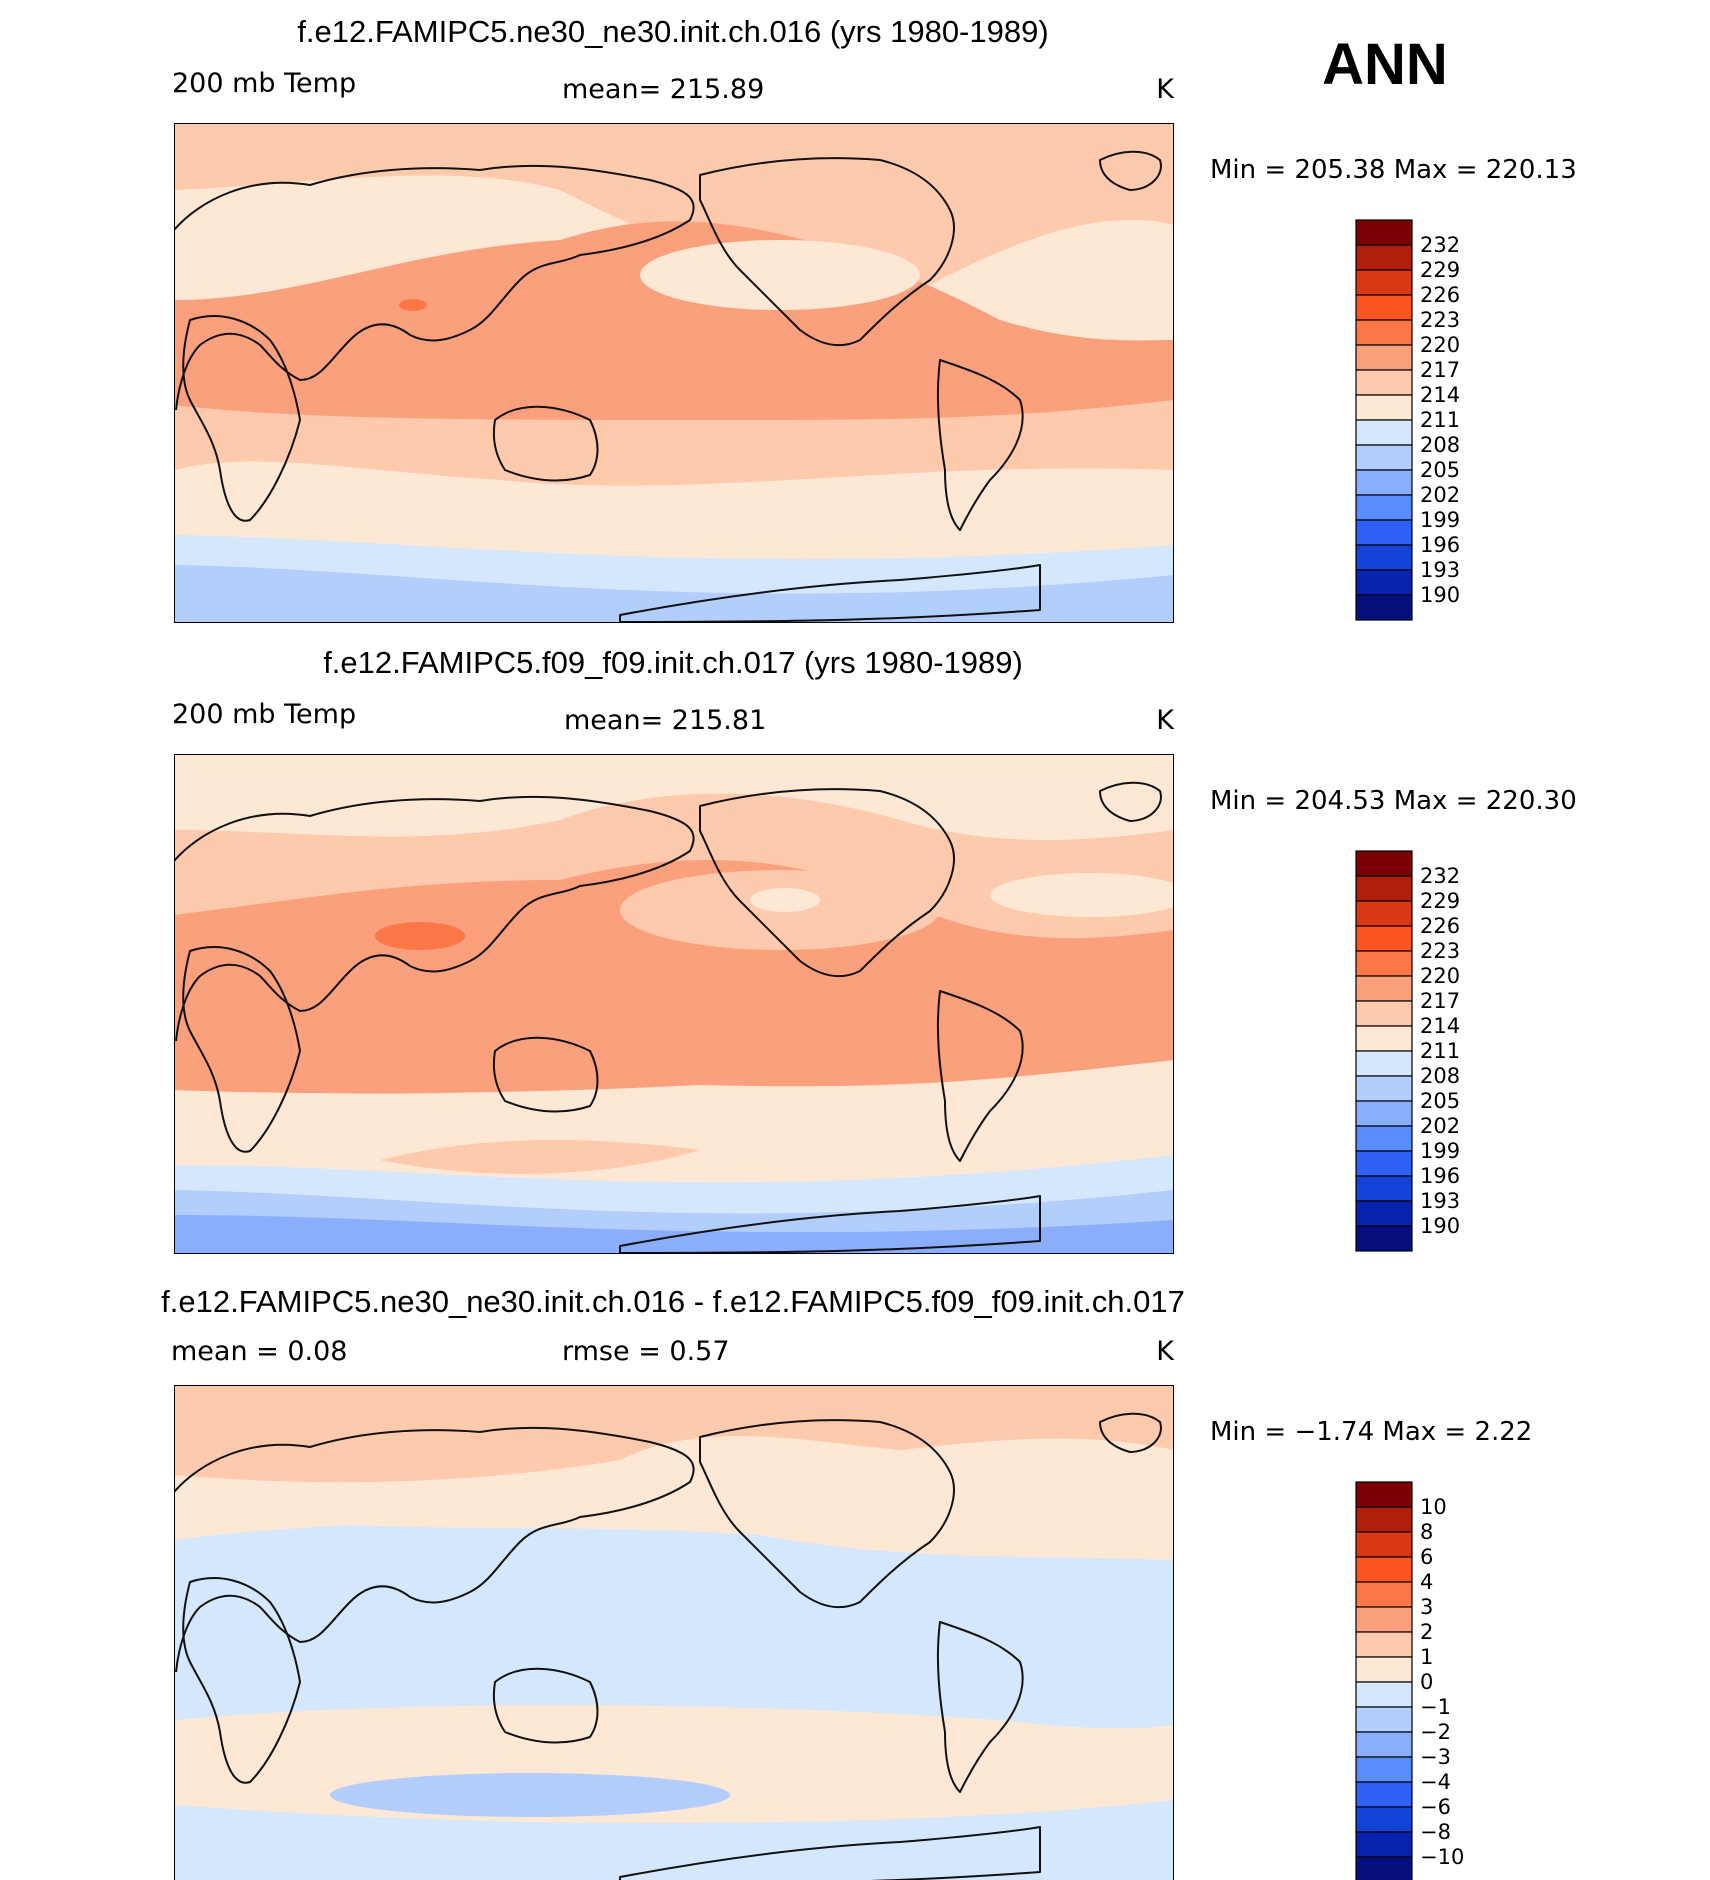  What do you see at coordinates (1385, 64) in the screenshot?
I see `season-label: ANN` at bounding box center [1385, 64].